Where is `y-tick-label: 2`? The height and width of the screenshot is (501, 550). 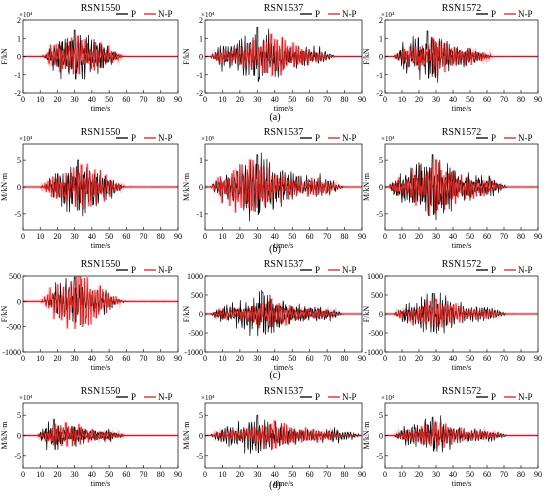 y-tick-label: 2 is located at coordinates (19, 20).